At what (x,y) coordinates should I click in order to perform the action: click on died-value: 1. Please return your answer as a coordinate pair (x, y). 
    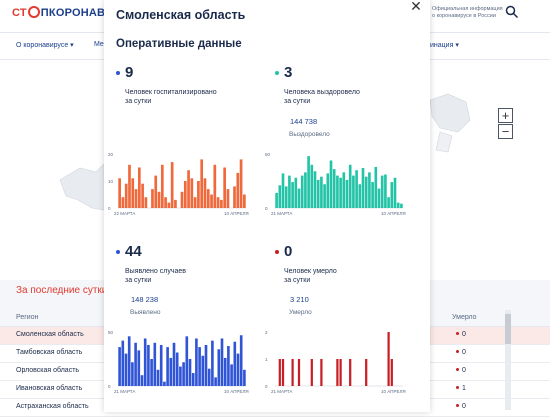
    Looking at the image, I should click on (461, 388).